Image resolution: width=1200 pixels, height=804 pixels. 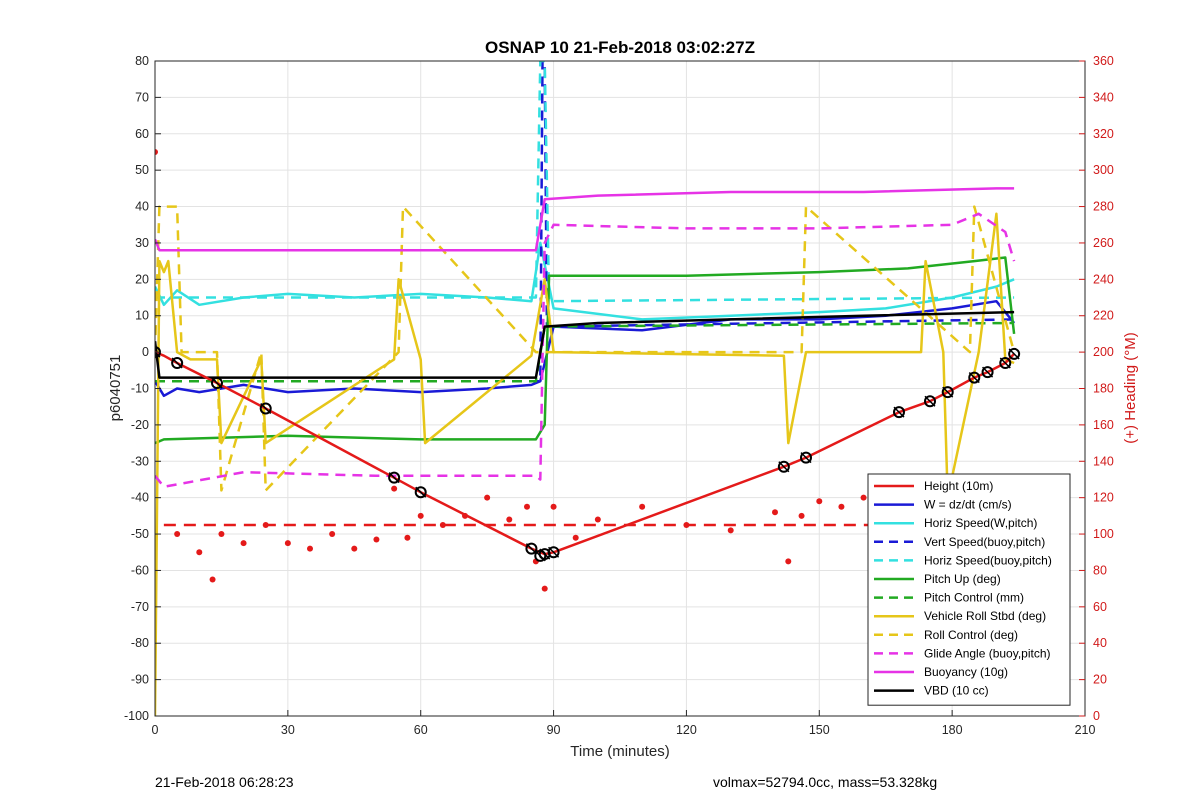 What do you see at coordinates (933, 486) in the screenshot?
I see `legend-item: Height (10m)` at bounding box center [933, 486].